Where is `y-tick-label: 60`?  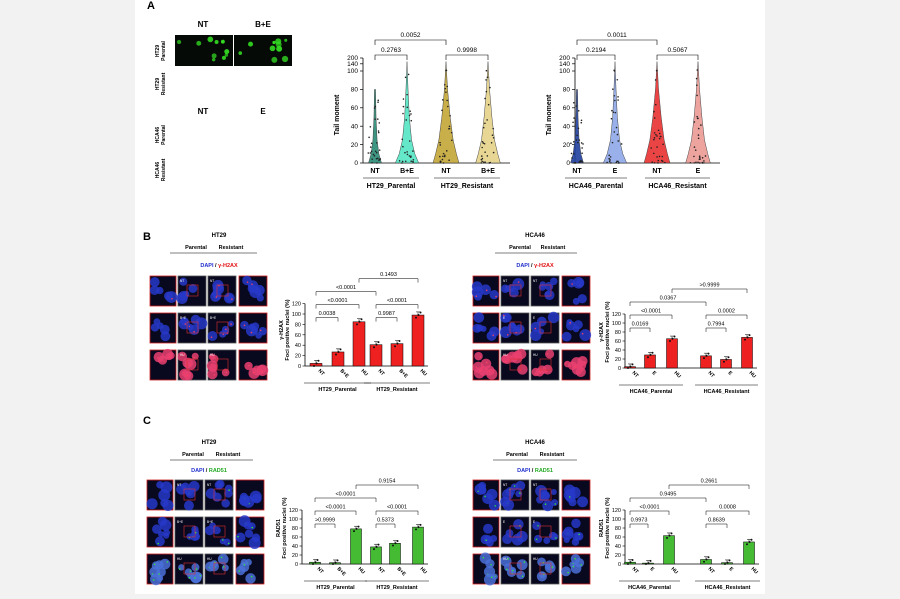
y-tick-label: 60 is located at coordinates (295, 538).